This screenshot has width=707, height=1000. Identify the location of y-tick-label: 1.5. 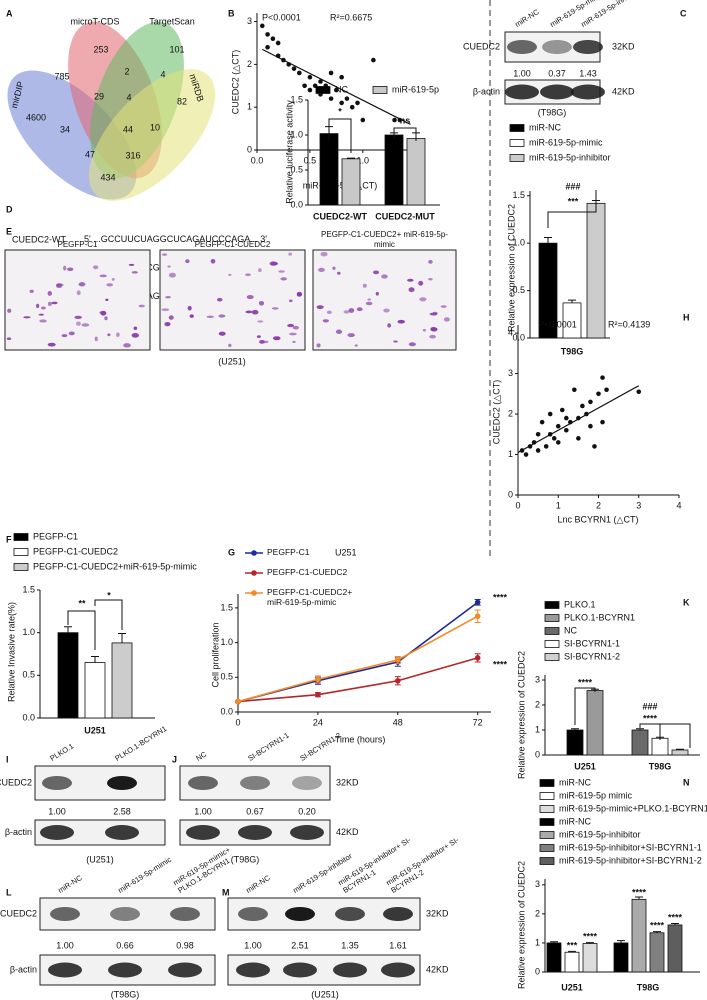
(28, 589).